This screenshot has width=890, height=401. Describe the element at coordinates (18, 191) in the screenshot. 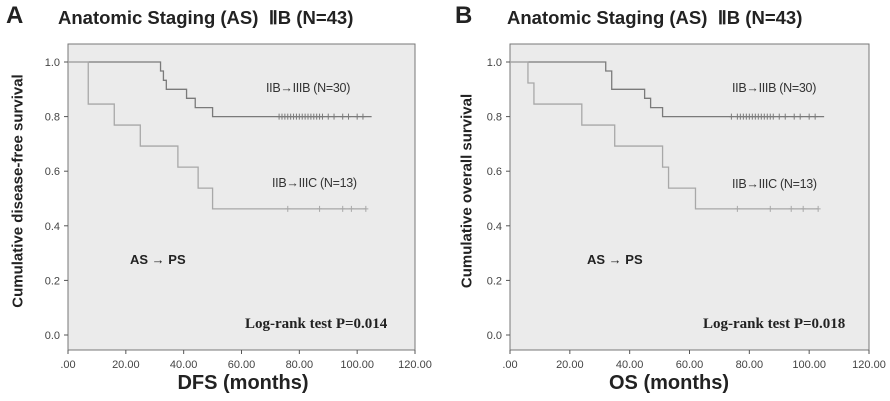

I see `y-axis-label: Cumulative disease-free survival` at that location.